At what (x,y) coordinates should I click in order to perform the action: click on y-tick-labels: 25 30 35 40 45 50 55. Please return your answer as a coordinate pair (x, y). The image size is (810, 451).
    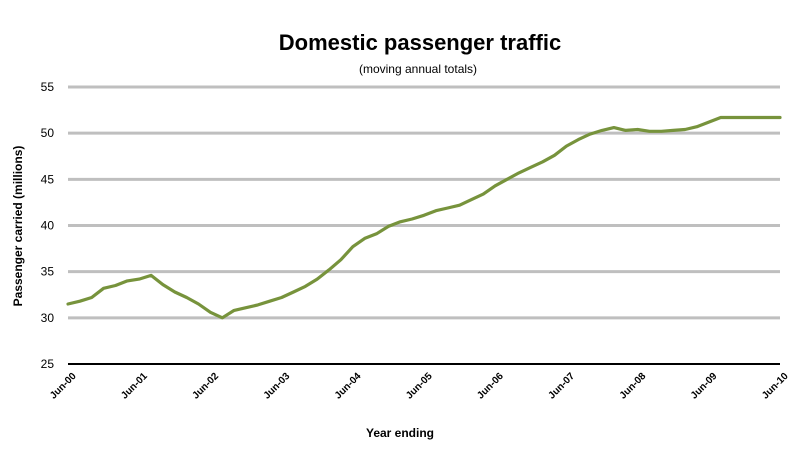
    Looking at the image, I should click on (48, 225).